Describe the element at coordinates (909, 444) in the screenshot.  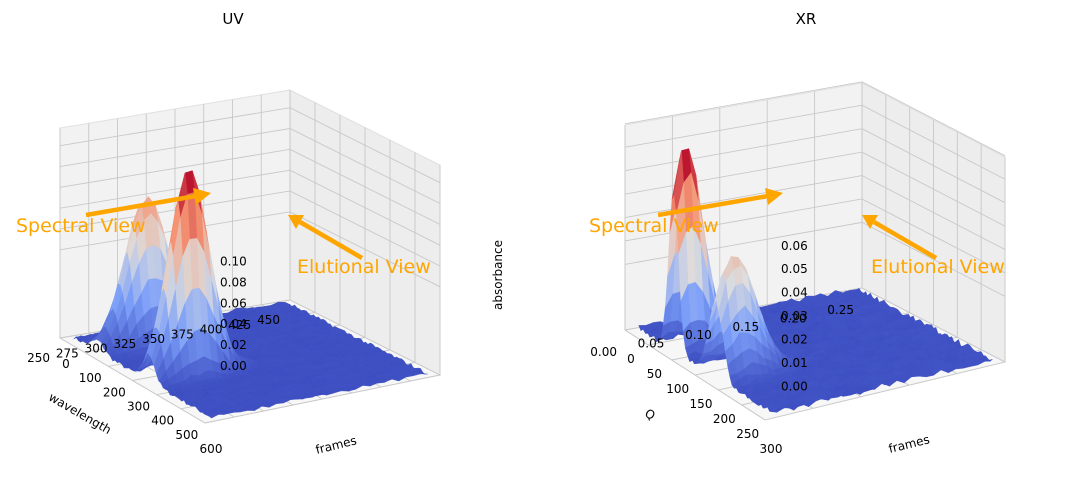
I see `xr-frames-label: frames` at that location.